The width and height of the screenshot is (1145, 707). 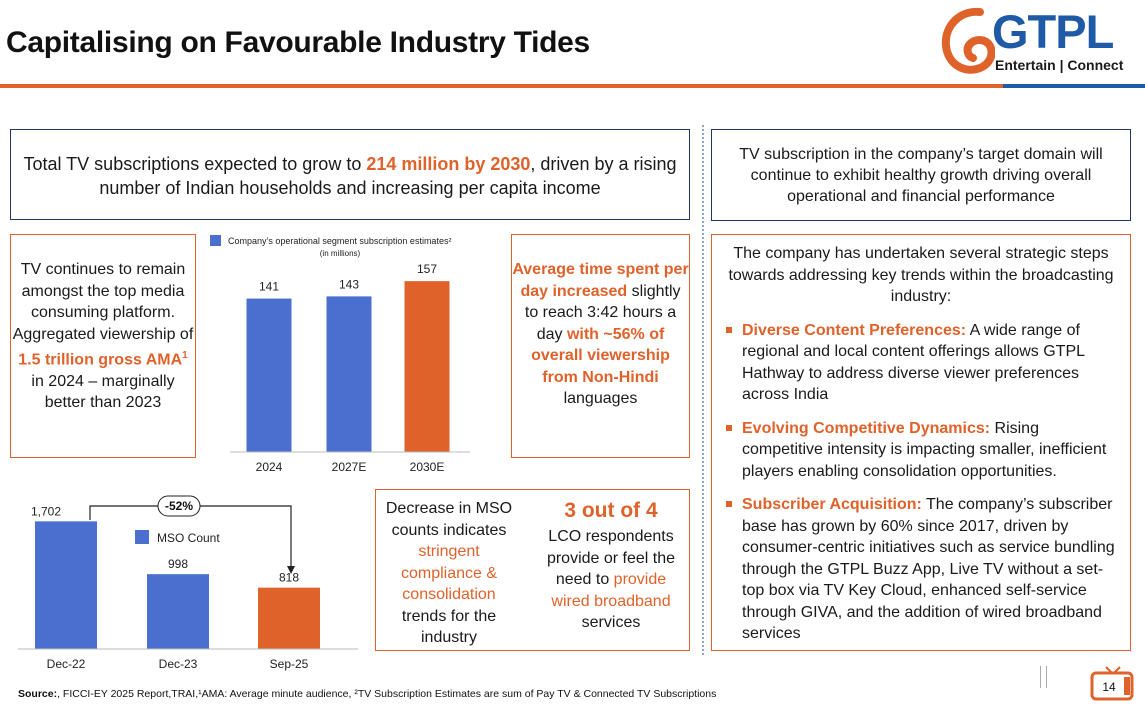 What do you see at coordinates (1127, 686) in the screenshot?
I see `tv-panel-icon` at bounding box center [1127, 686].